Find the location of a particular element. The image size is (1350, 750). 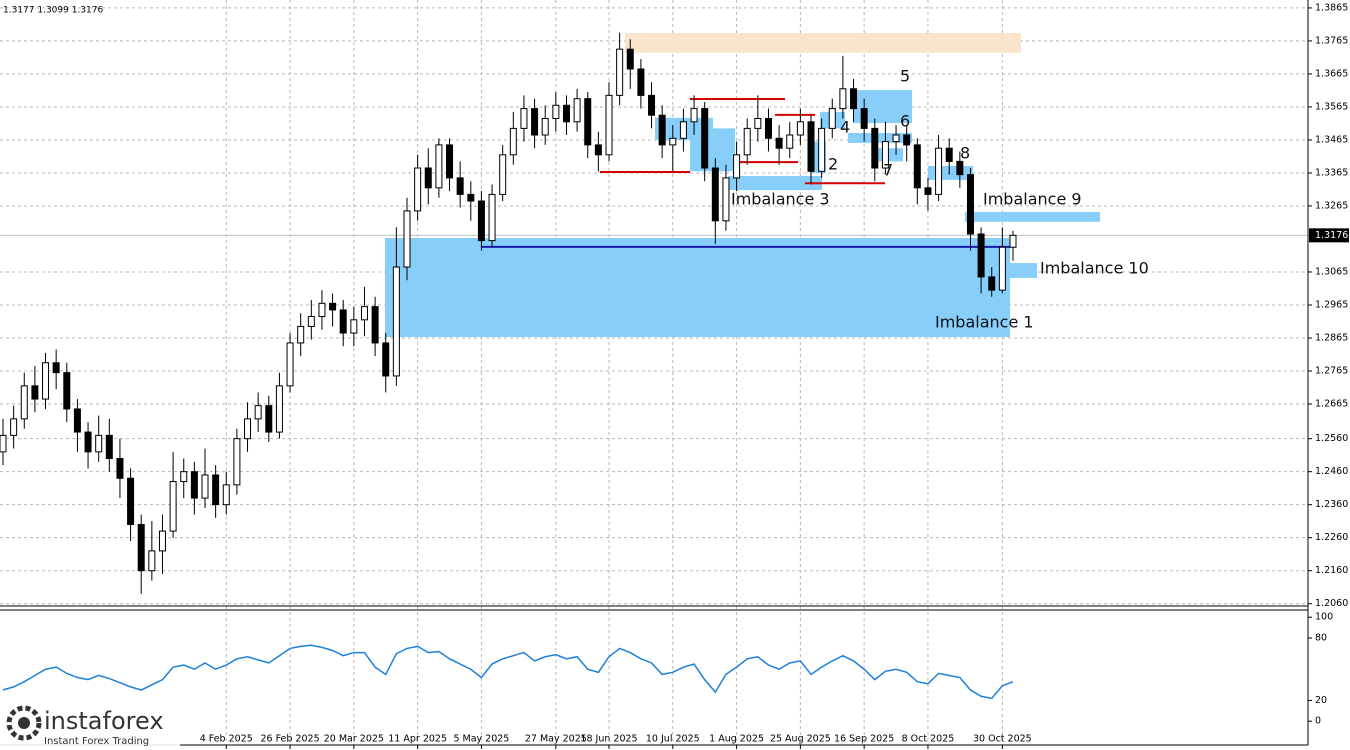

y-tick-label: 1.3765 is located at coordinates (1331, 40).